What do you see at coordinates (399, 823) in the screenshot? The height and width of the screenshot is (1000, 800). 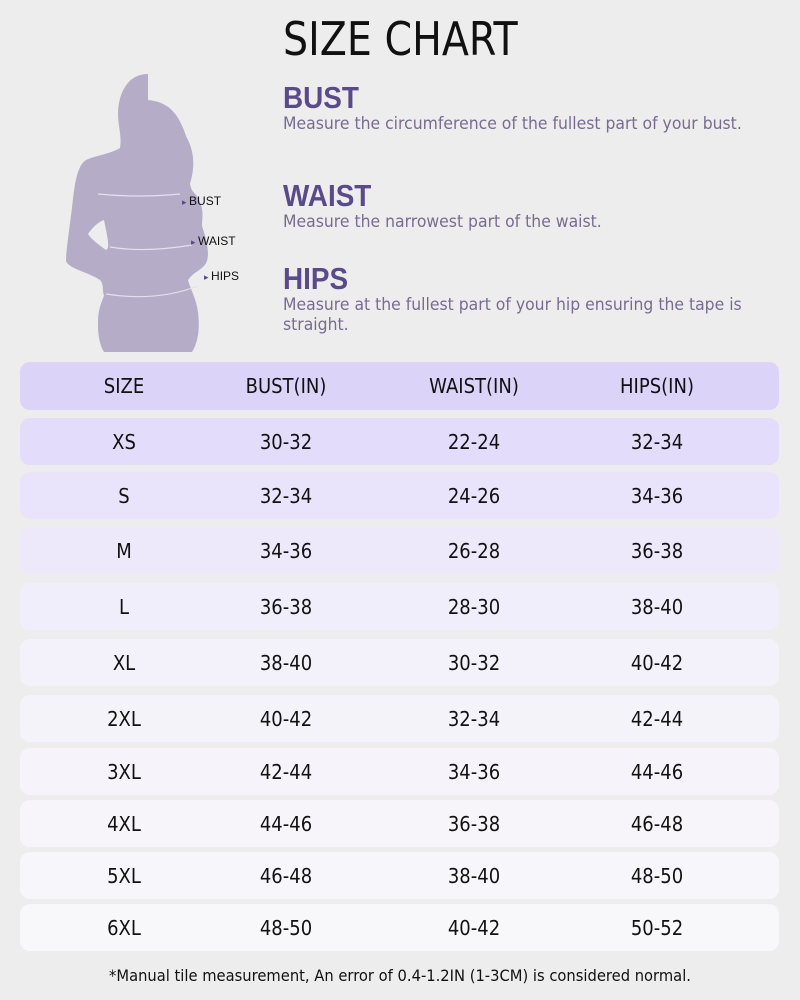 I see `table-row: 4XL 44-46 36-38 46-48` at bounding box center [399, 823].